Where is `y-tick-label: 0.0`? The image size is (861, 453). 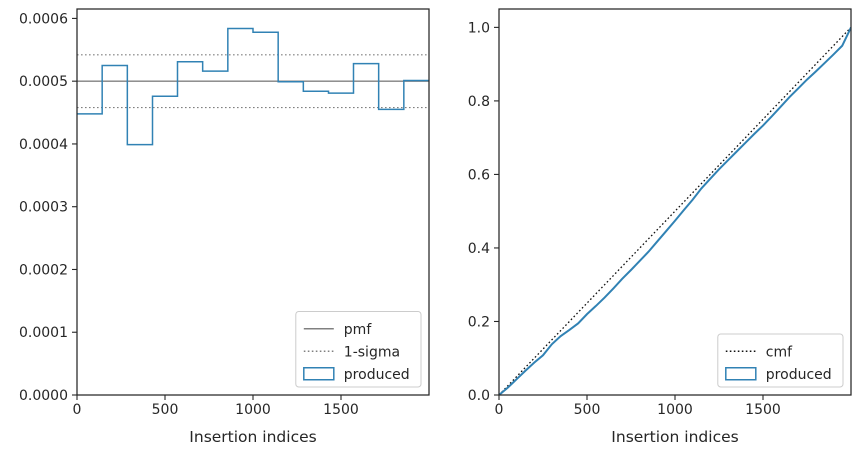
y-tick-label: 0.0 is located at coordinates (479, 396).